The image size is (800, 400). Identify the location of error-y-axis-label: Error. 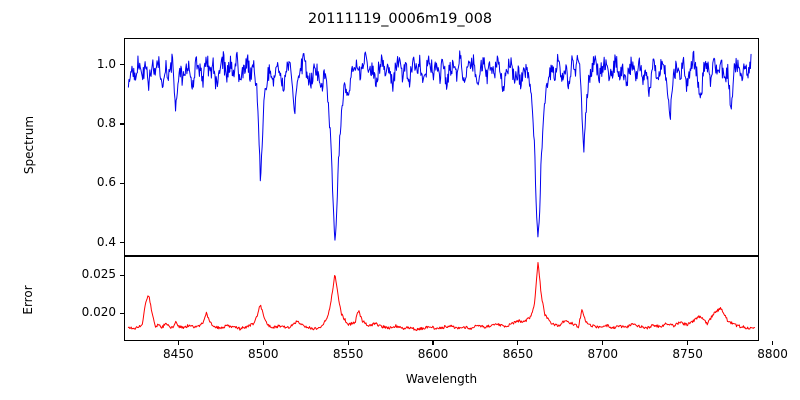
(28, 300).